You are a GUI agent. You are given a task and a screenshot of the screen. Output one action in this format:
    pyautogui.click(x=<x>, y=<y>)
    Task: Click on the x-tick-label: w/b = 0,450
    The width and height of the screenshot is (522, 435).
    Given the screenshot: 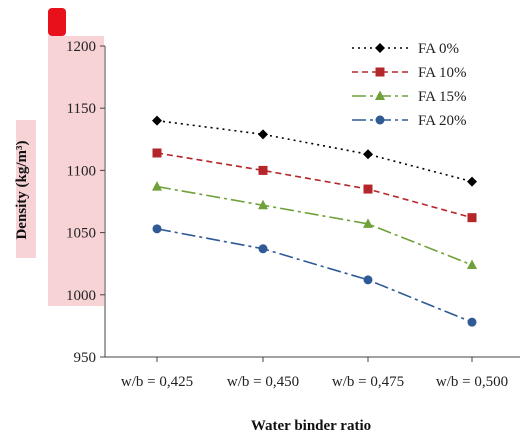 What is the action you would take?
    pyautogui.click(x=263, y=382)
    